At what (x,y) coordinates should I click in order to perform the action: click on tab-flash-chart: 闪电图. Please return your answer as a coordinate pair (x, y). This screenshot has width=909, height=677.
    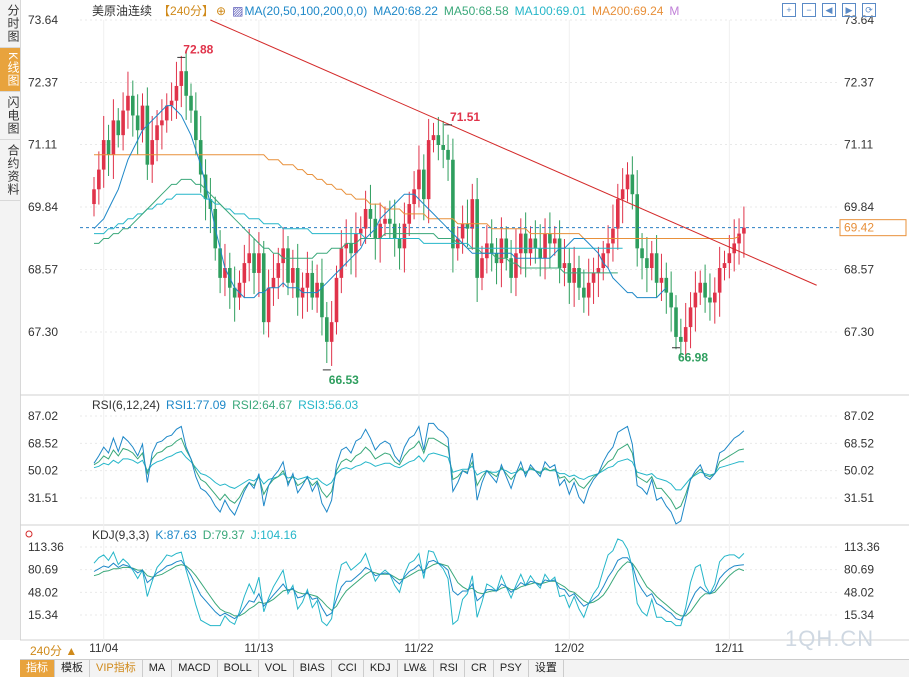
    Looking at the image, I should click on (10, 116).